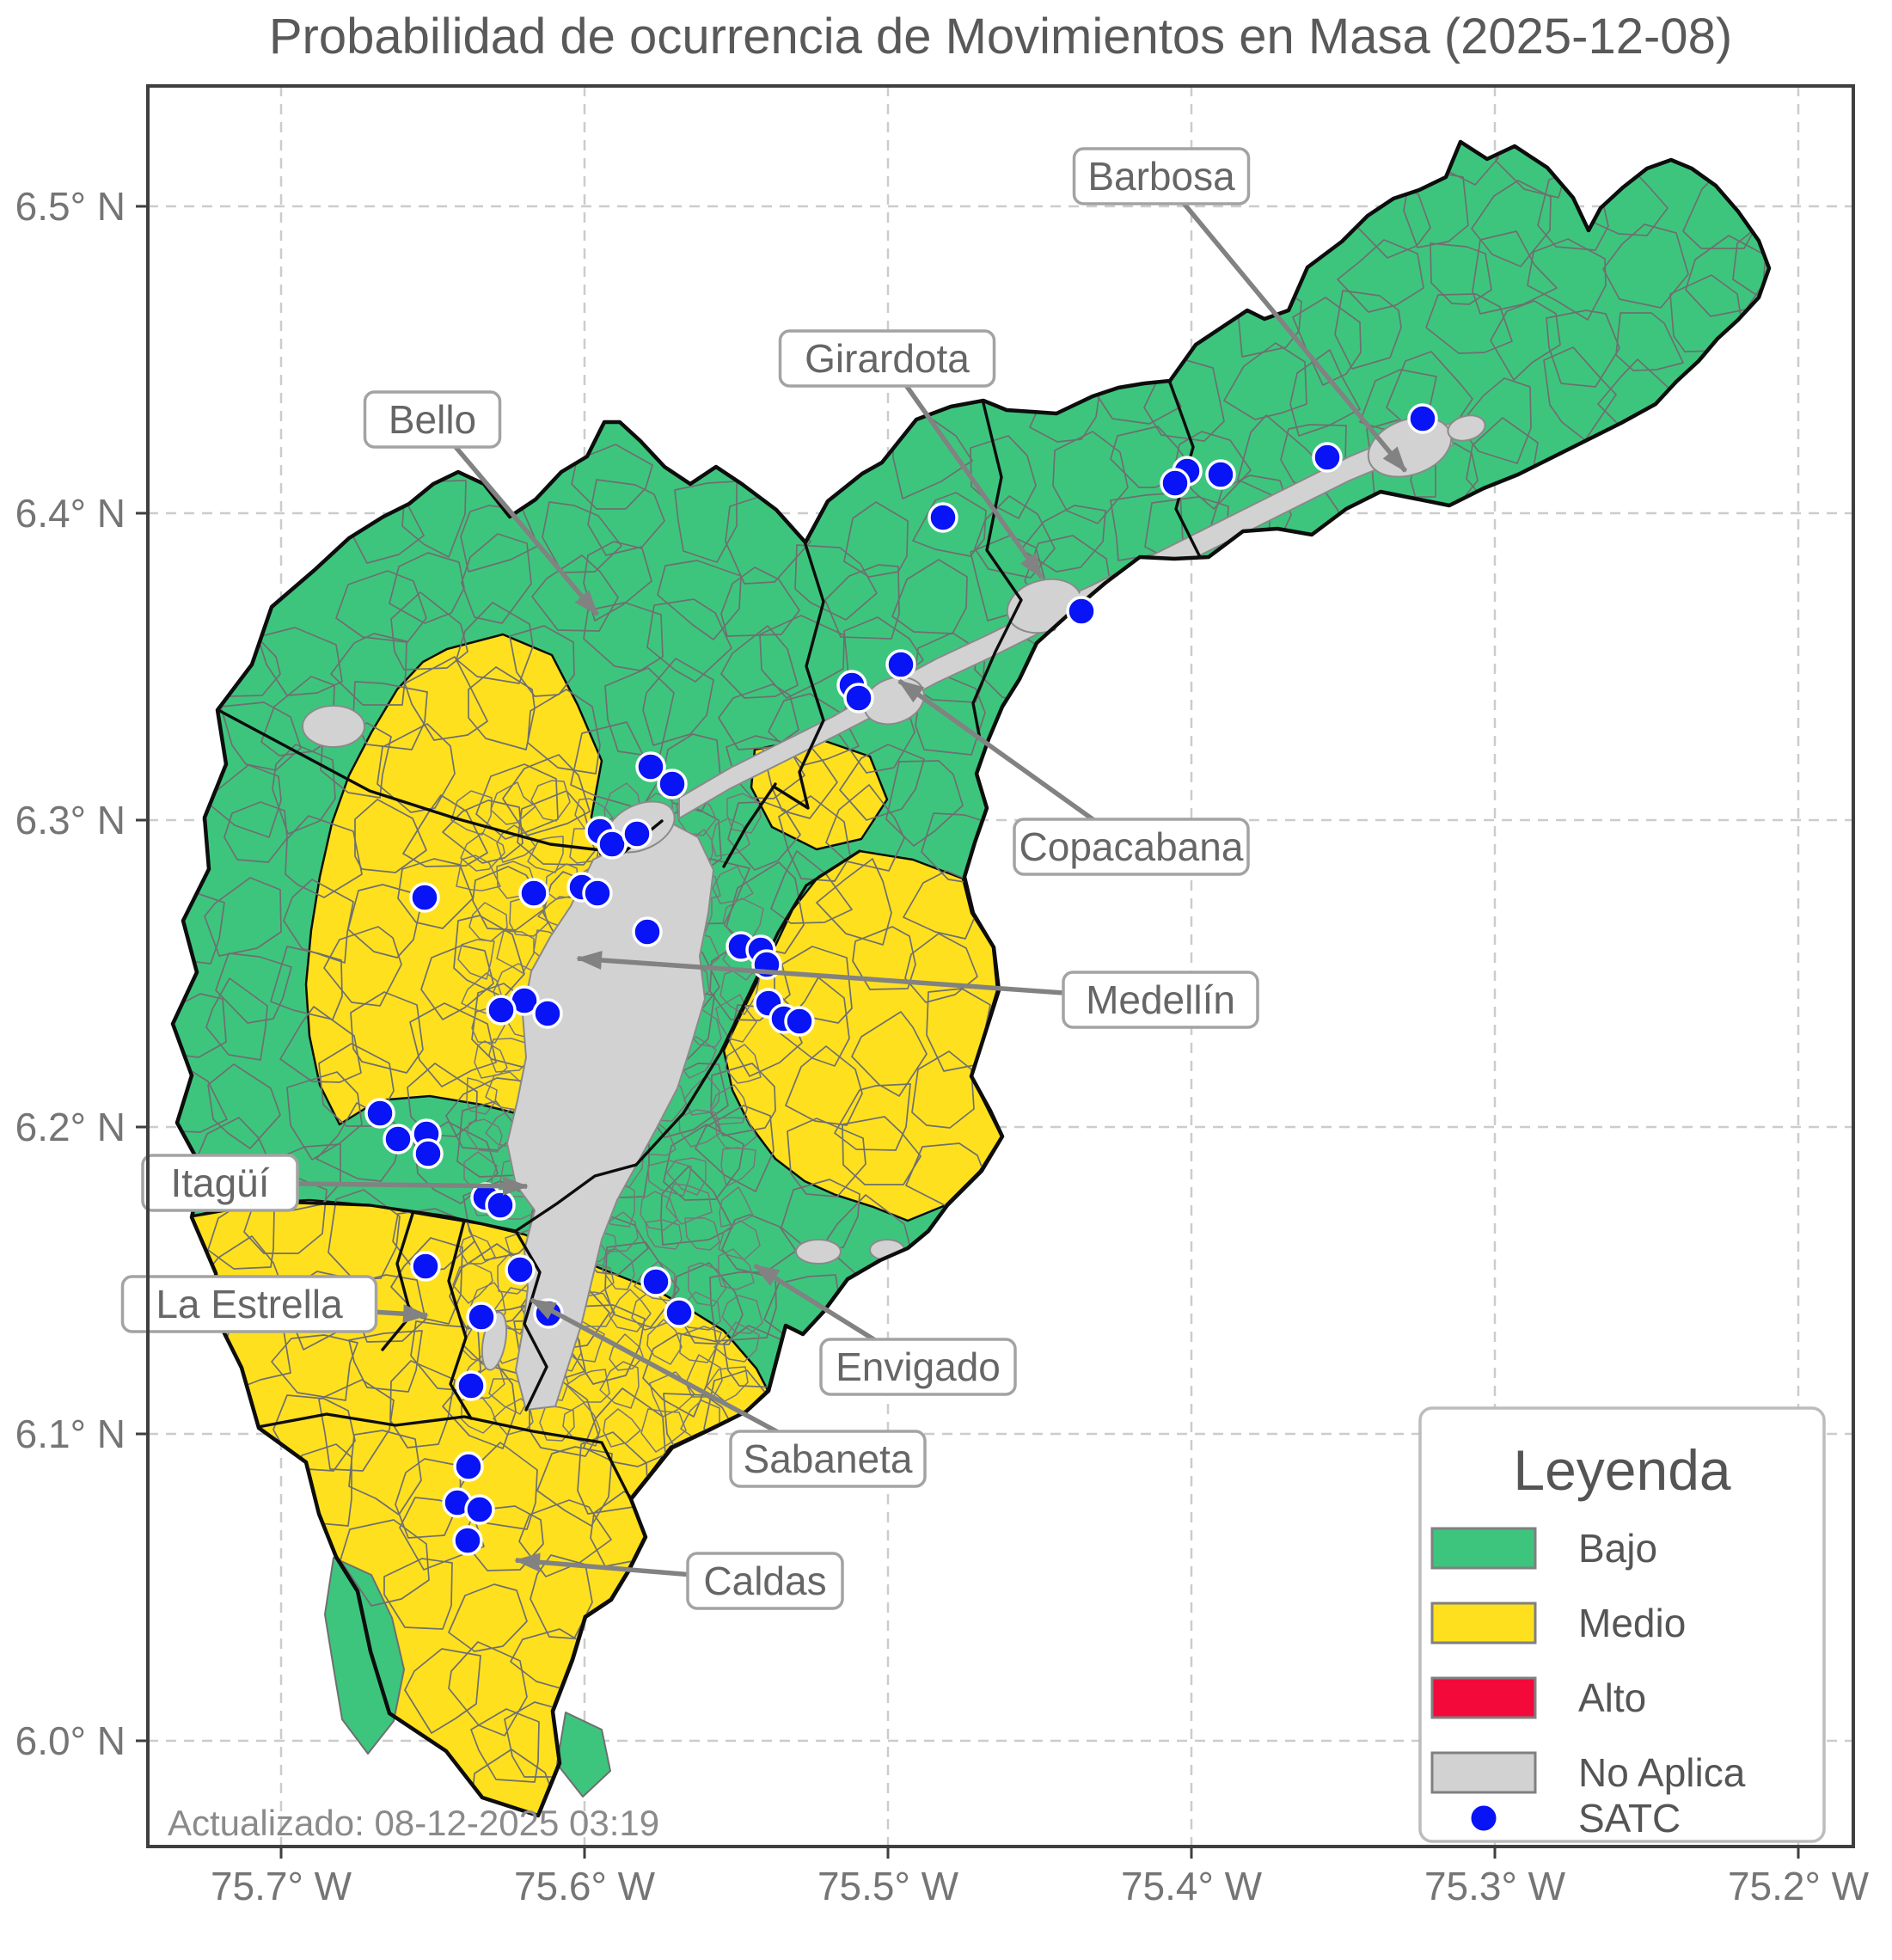 This screenshot has height=1960, width=1892. I want to click on city-annotation-bello: Bello, so click(481, 503).